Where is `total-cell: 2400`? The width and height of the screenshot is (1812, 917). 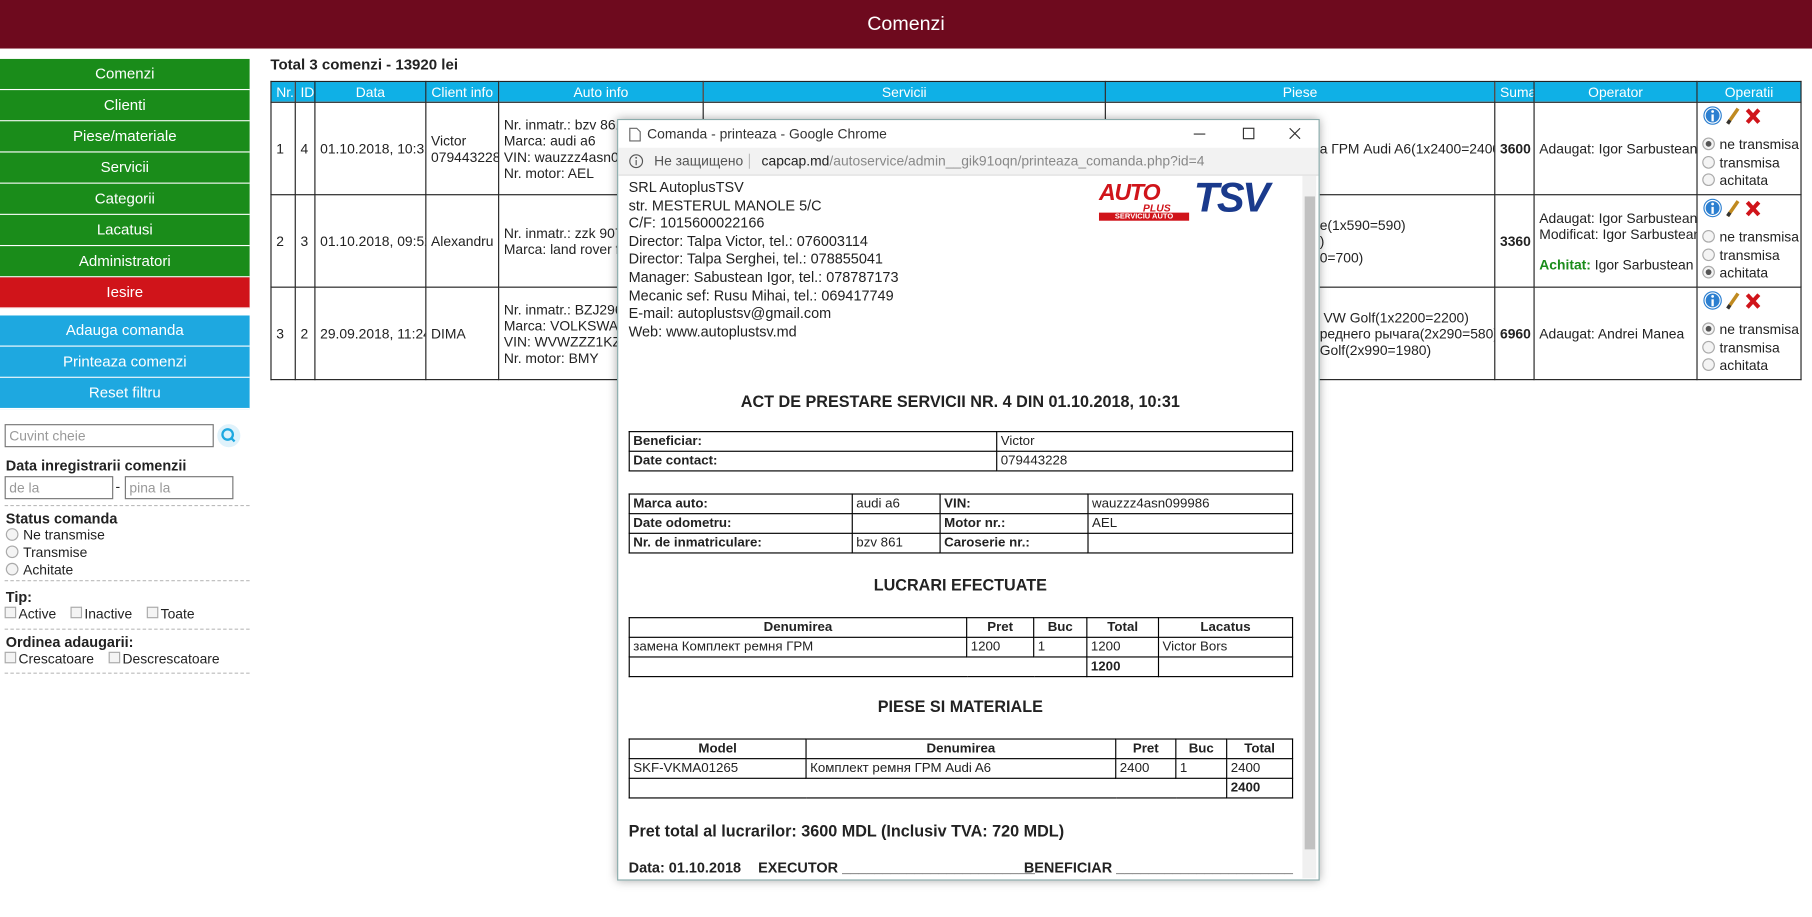 total-cell: 2400 is located at coordinates (1260, 788).